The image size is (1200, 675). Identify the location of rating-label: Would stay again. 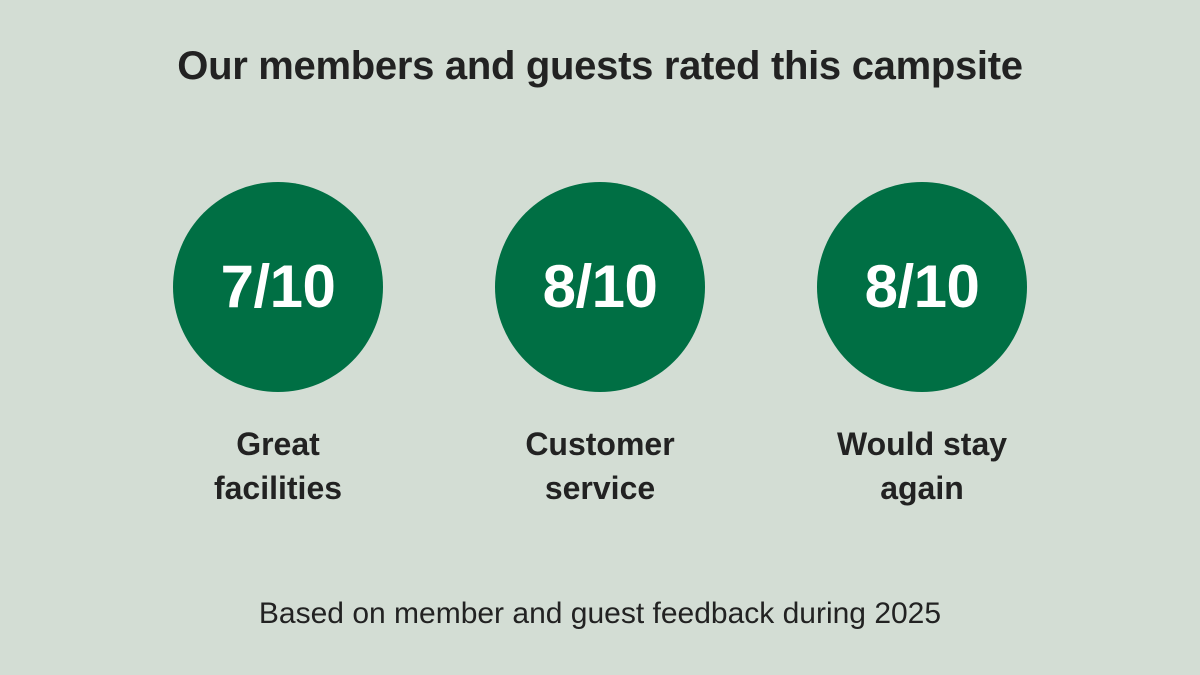
(922, 466).